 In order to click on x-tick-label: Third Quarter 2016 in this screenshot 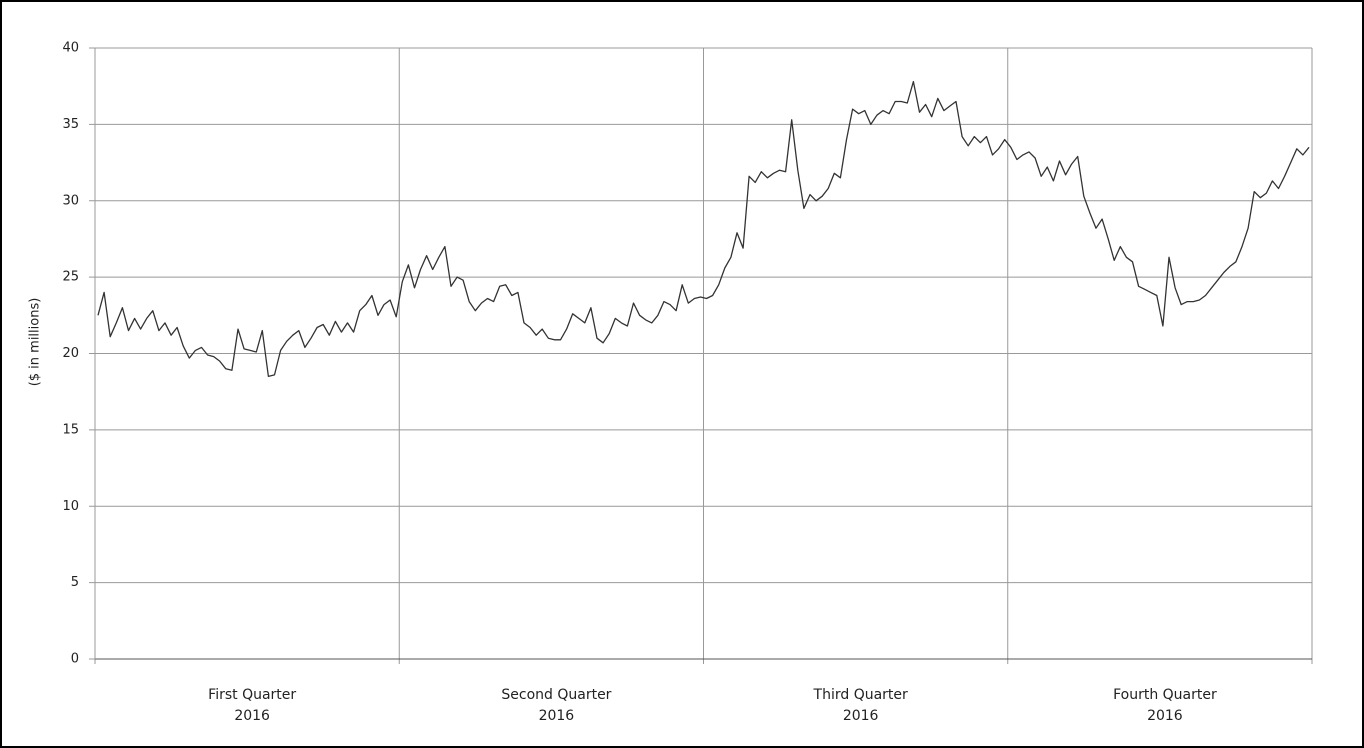, I will do `click(860, 705)`.